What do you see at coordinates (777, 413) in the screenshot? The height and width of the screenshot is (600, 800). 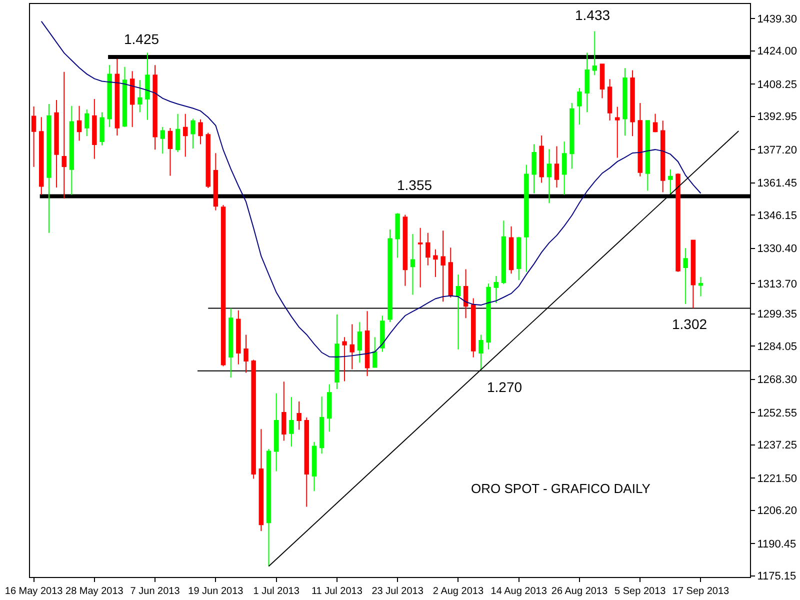 I see `y-tick-label: 1252.55` at bounding box center [777, 413].